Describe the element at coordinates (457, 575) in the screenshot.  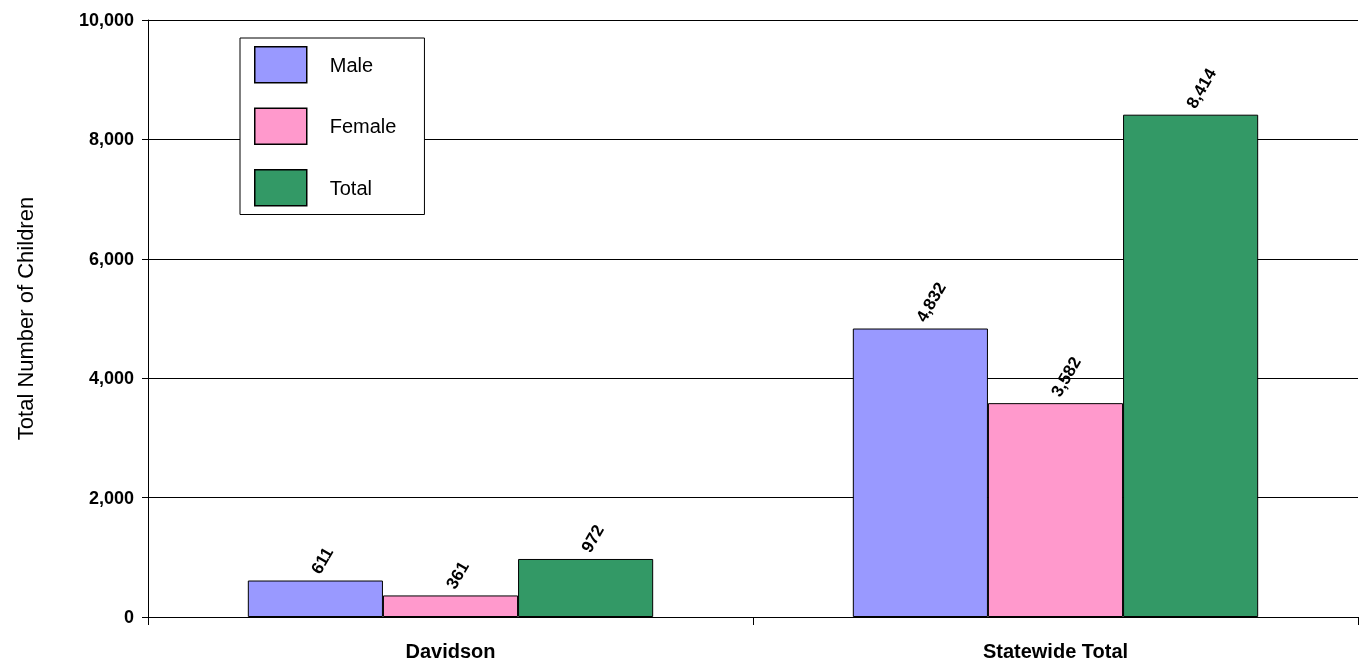
I see `data-label: 361` at that location.